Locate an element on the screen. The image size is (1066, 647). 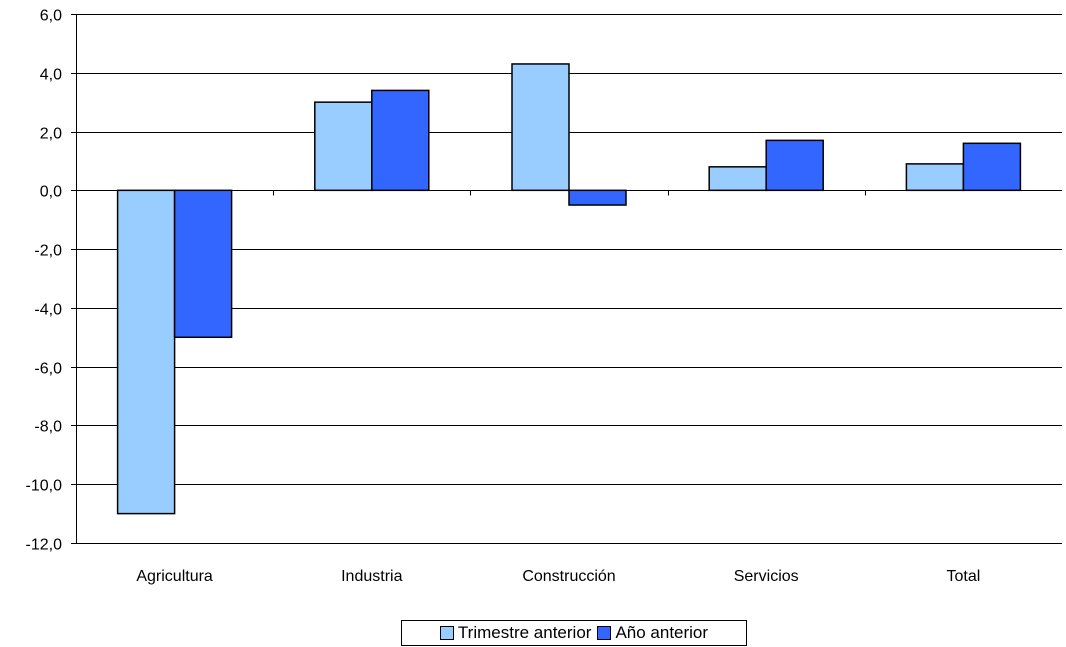
bar-2-agricultura is located at coordinates (203, 264).